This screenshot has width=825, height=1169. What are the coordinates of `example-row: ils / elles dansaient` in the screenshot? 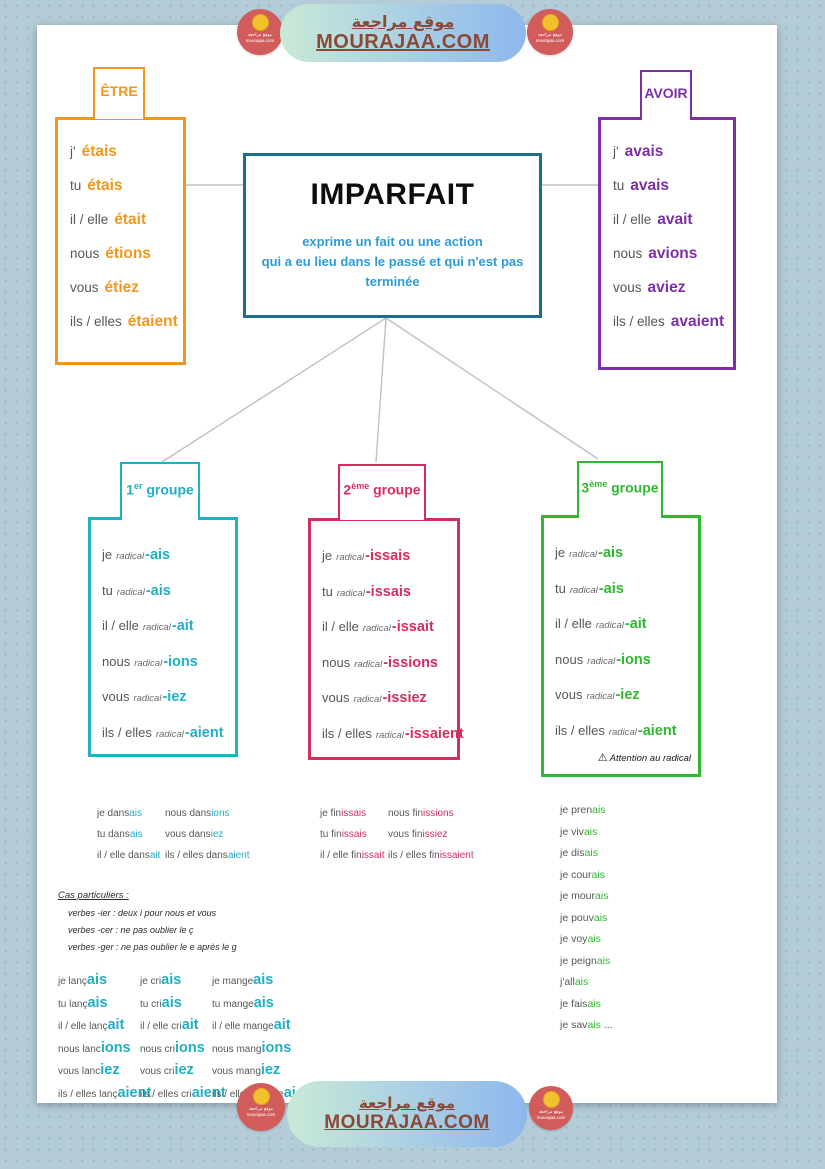 It's located at (207, 855).